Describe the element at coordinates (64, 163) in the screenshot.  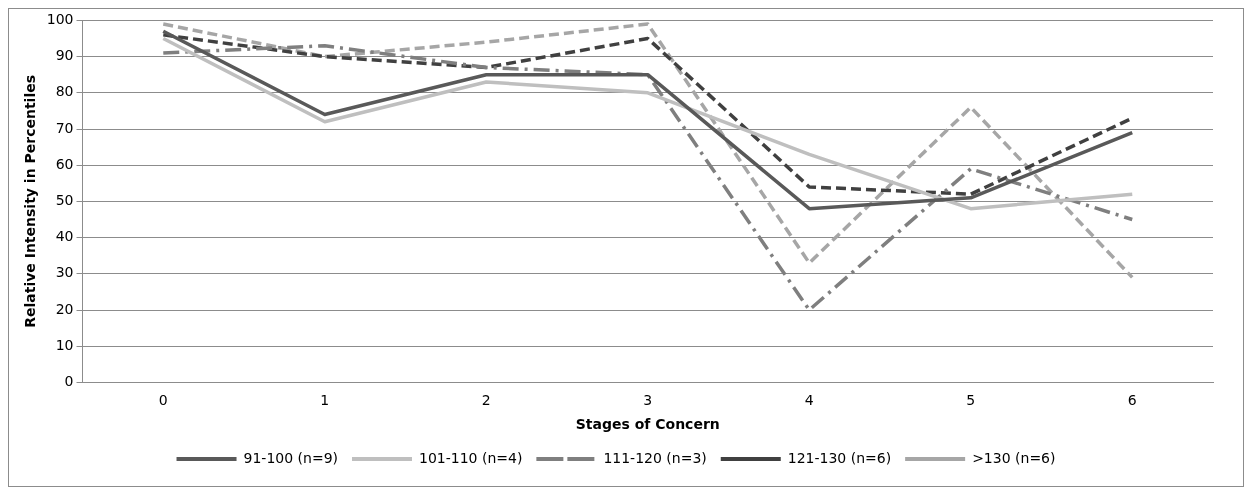
I see `y-tick-label: 60` at that location.